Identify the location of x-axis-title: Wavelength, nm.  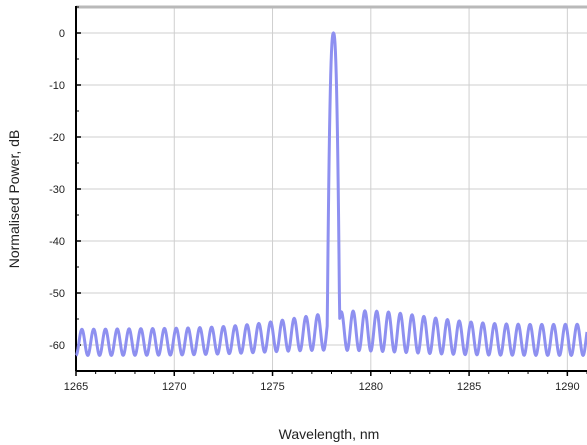
(329, 434).